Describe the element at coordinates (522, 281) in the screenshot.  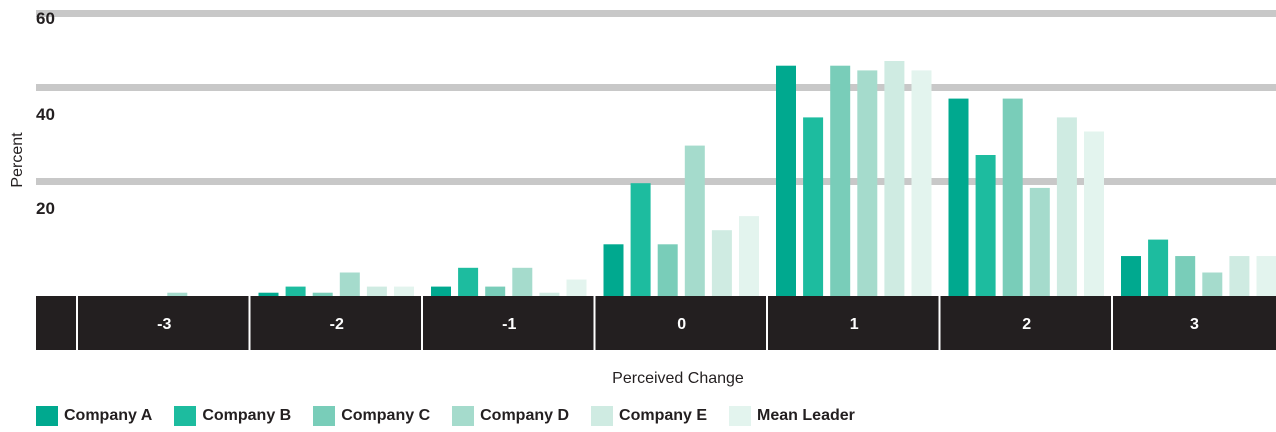
I see `bar-company-d--1` at that location.